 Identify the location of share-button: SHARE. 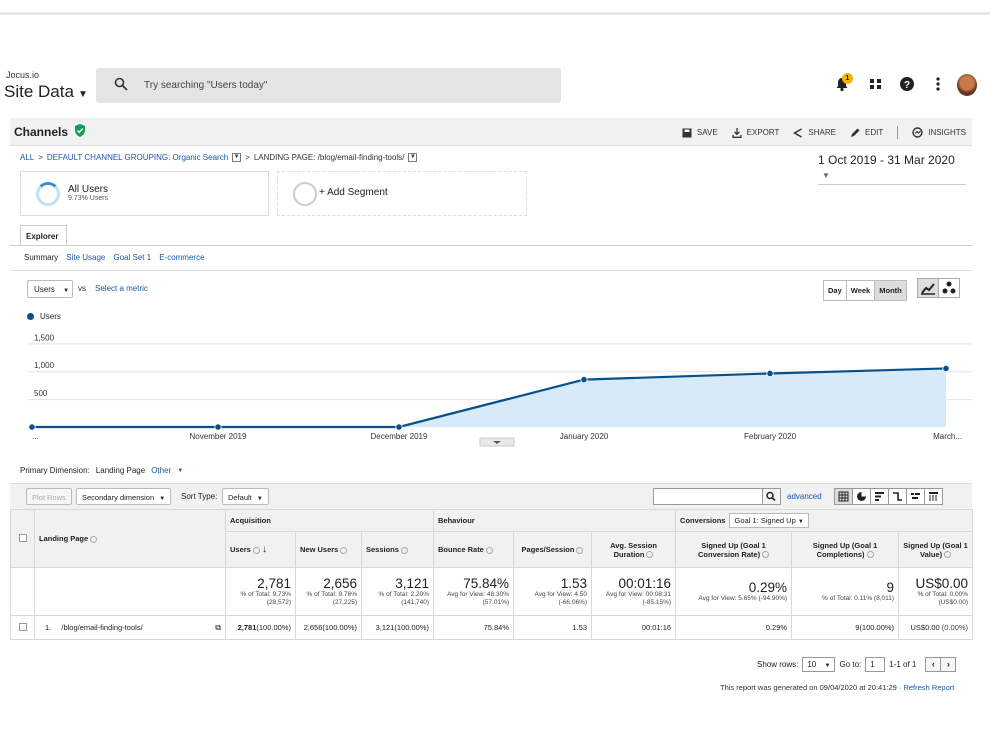
(814, 132).